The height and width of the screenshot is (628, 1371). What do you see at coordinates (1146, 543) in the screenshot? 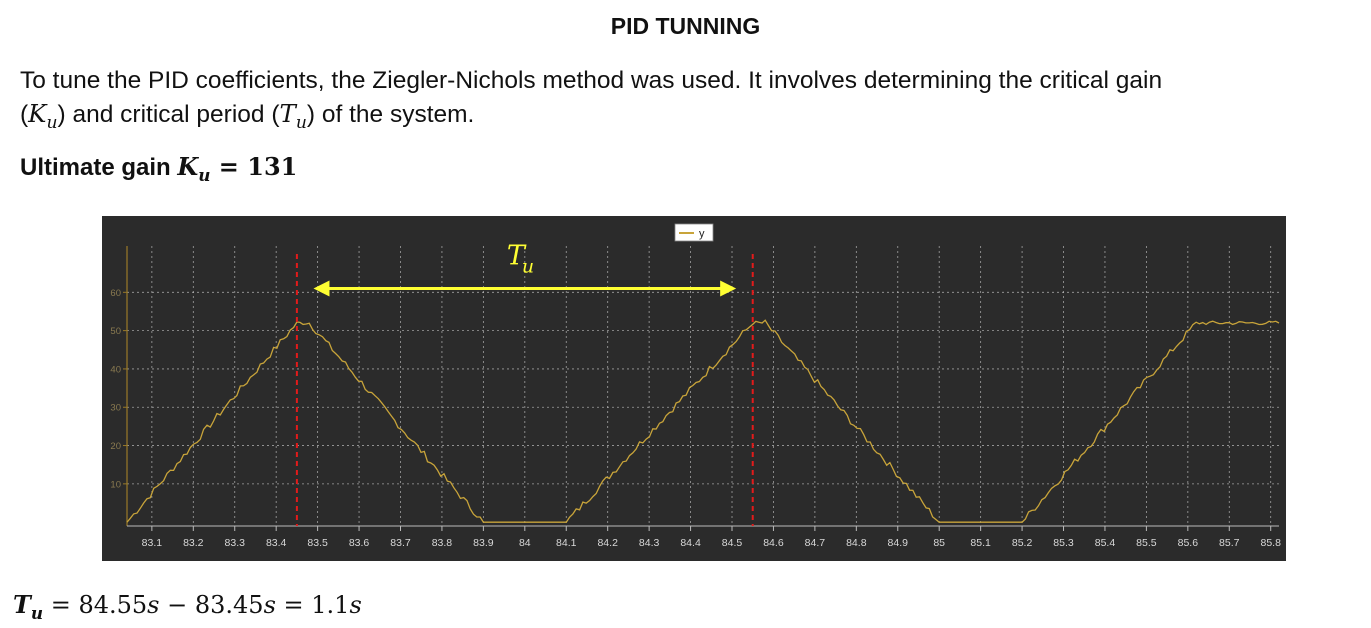
I see `x-tick-label: 85.5` at bounding box center [1146, 543].